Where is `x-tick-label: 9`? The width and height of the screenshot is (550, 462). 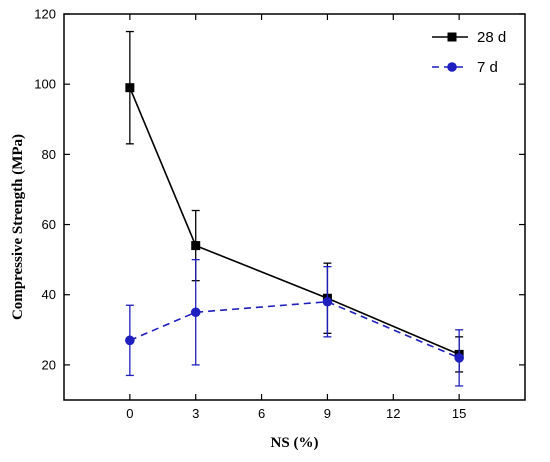 x-tick-label: 9 is located at coordinates (327, 413).